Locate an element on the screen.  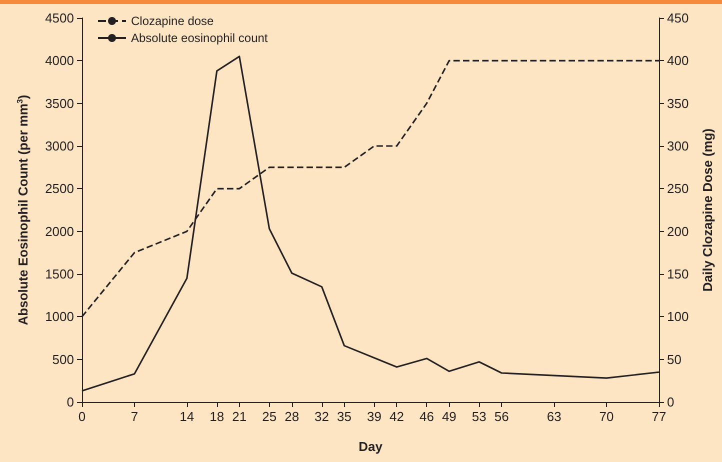
y2-tick-label: 200 is located at coordinates (678, 231).